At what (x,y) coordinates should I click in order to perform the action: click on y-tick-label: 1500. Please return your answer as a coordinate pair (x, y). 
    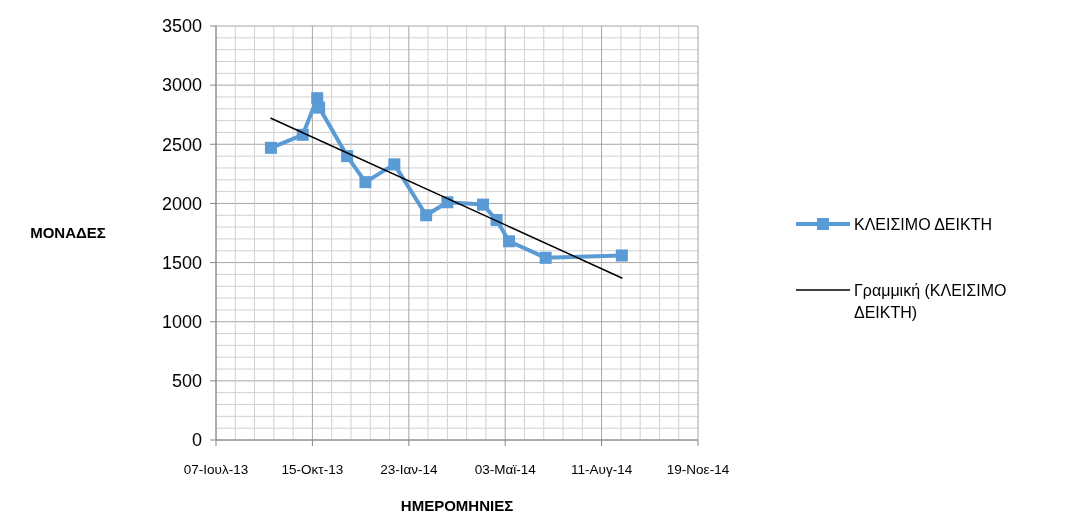
    Looking at the image, I should click on (181, 262).